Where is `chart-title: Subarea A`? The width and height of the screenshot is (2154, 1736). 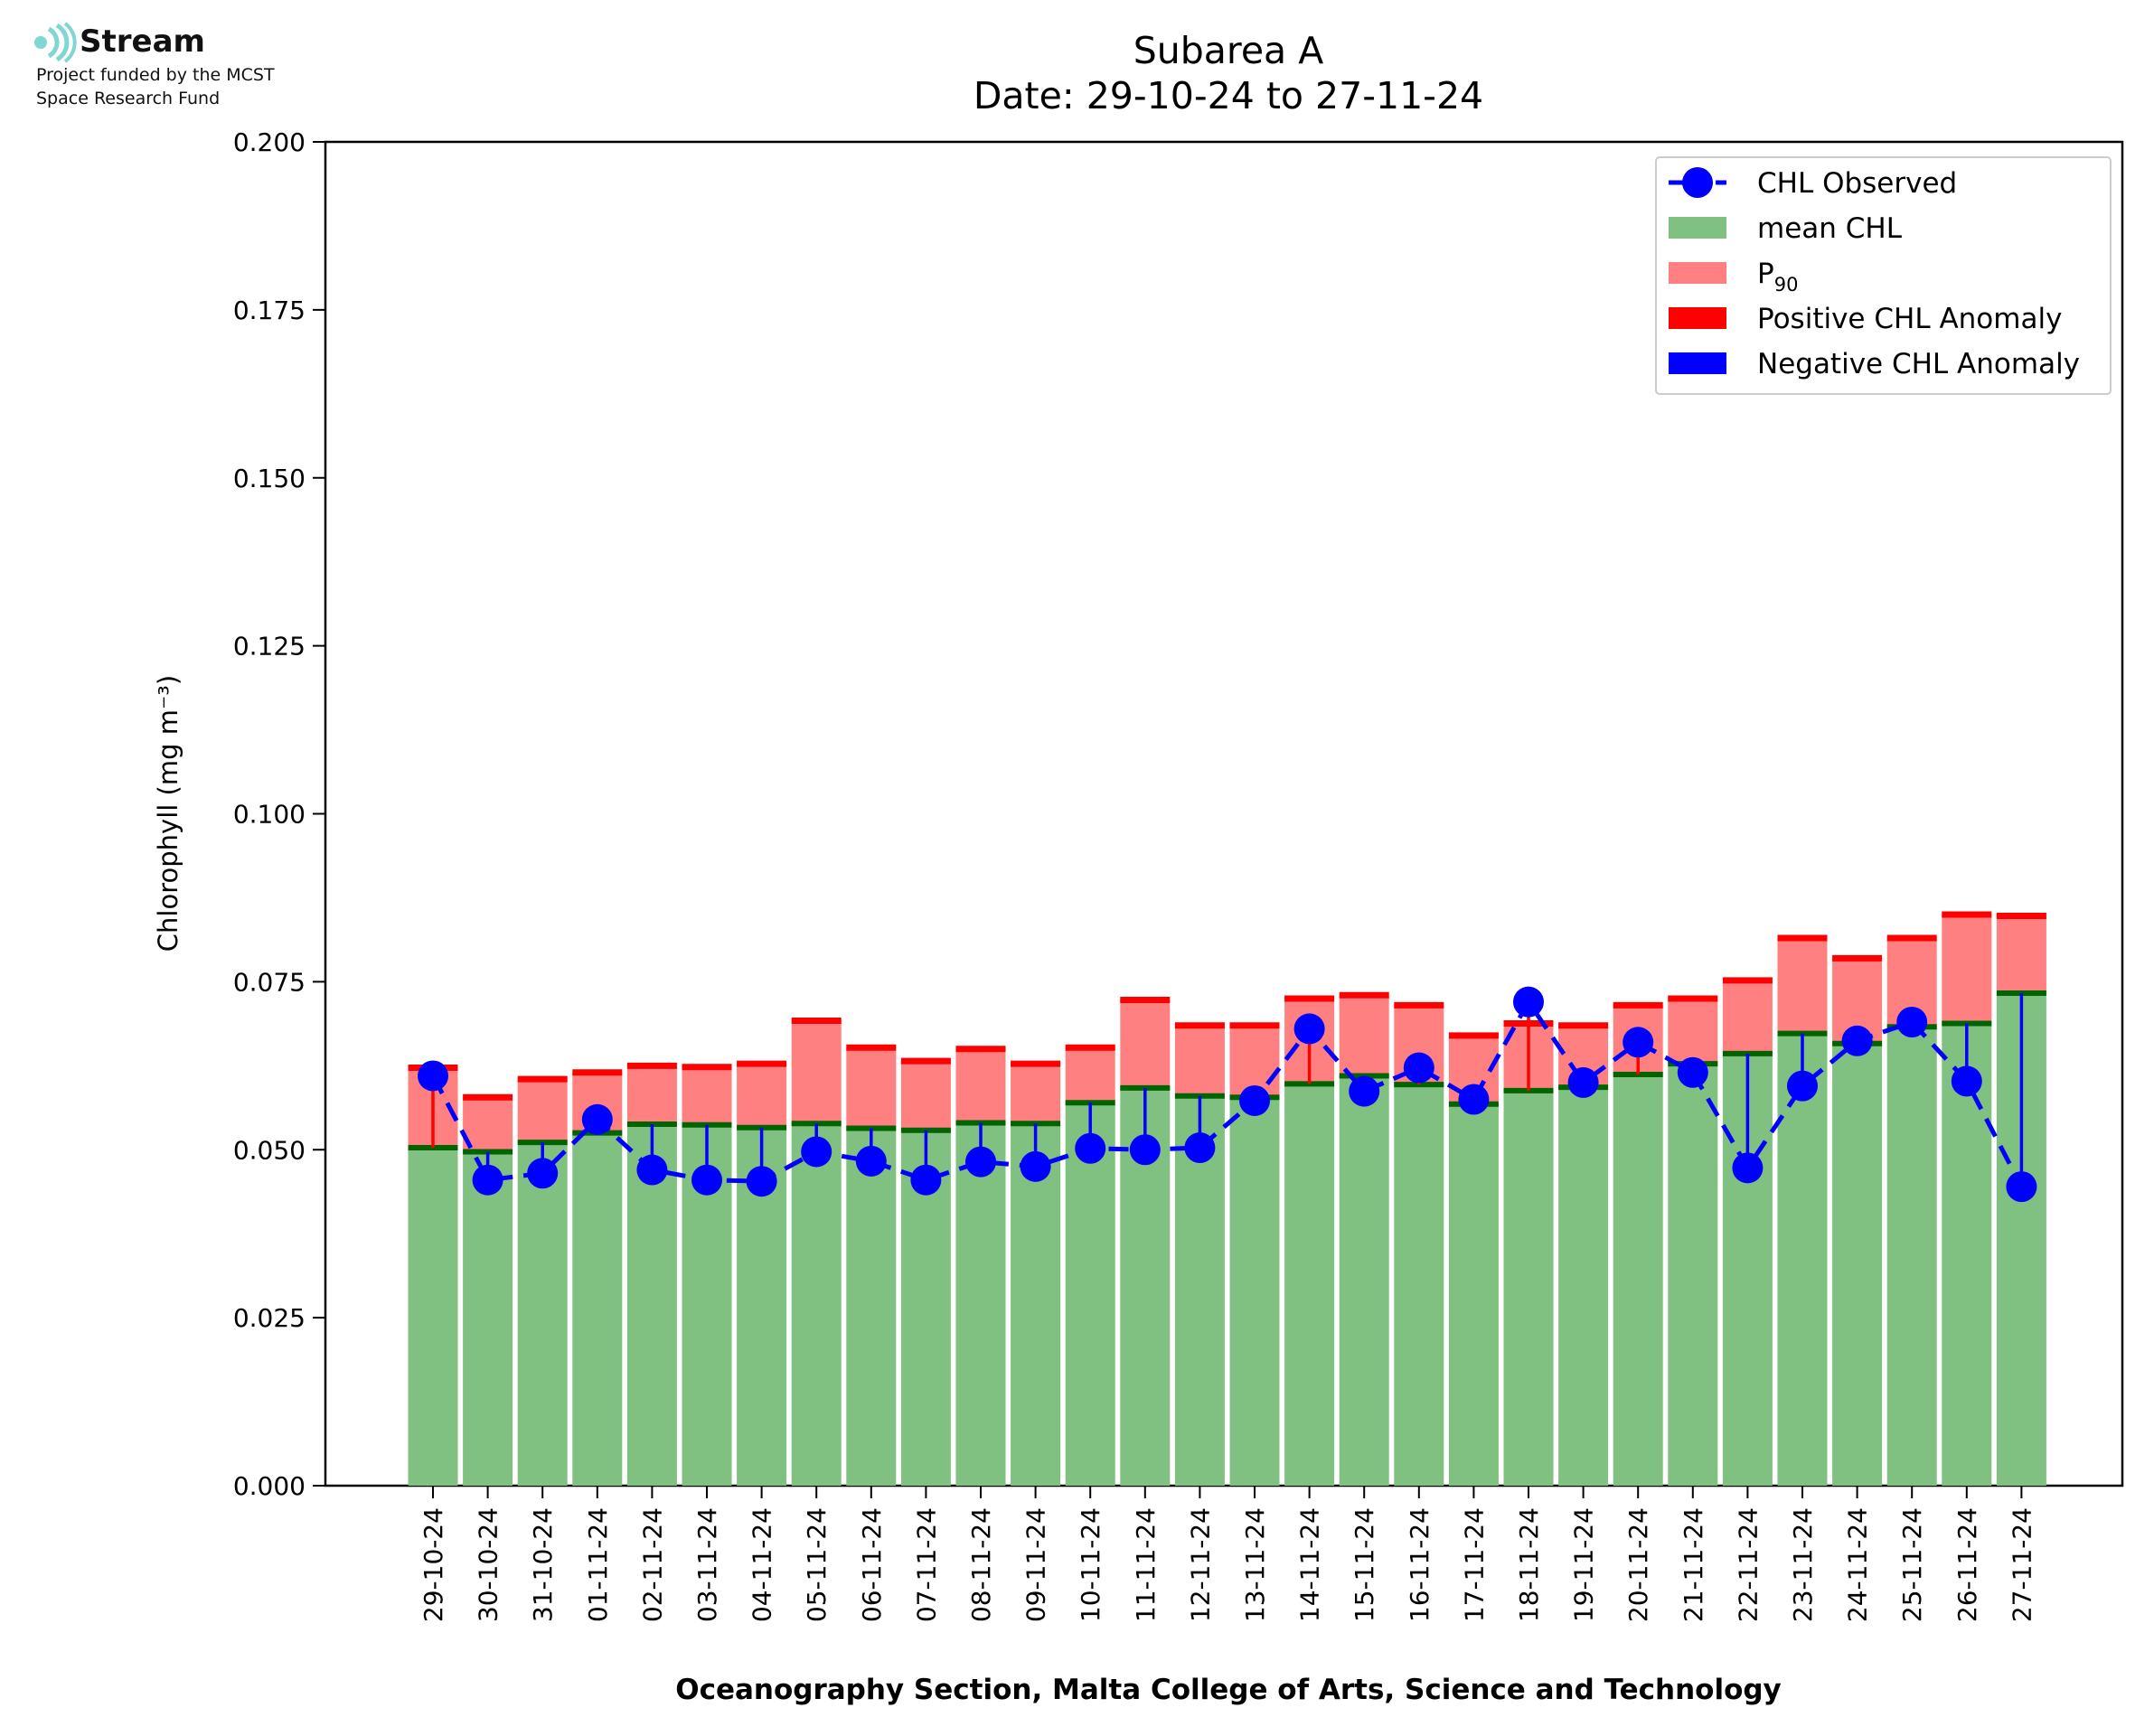
chart-title: Subarea A is located at coordinates (1228, 51).